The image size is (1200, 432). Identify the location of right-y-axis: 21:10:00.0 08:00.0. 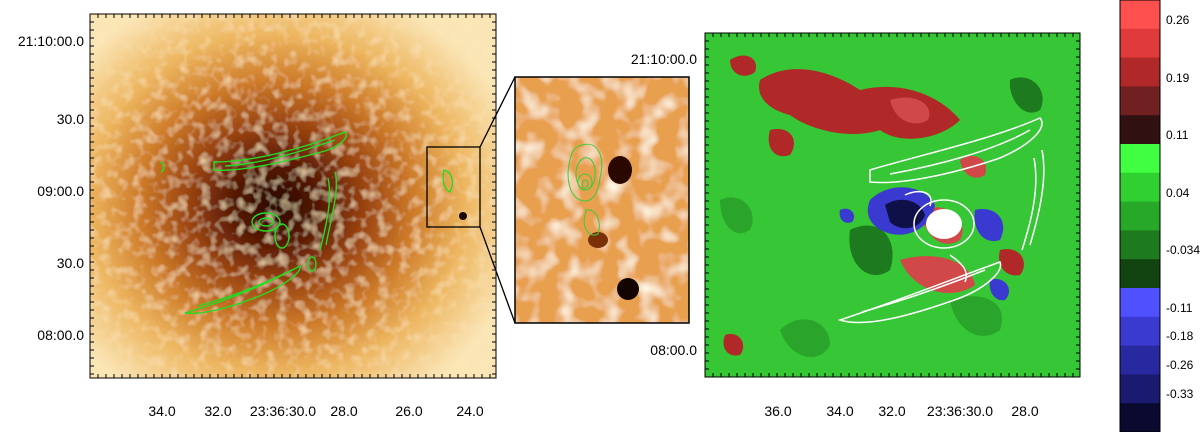
(664, 204).